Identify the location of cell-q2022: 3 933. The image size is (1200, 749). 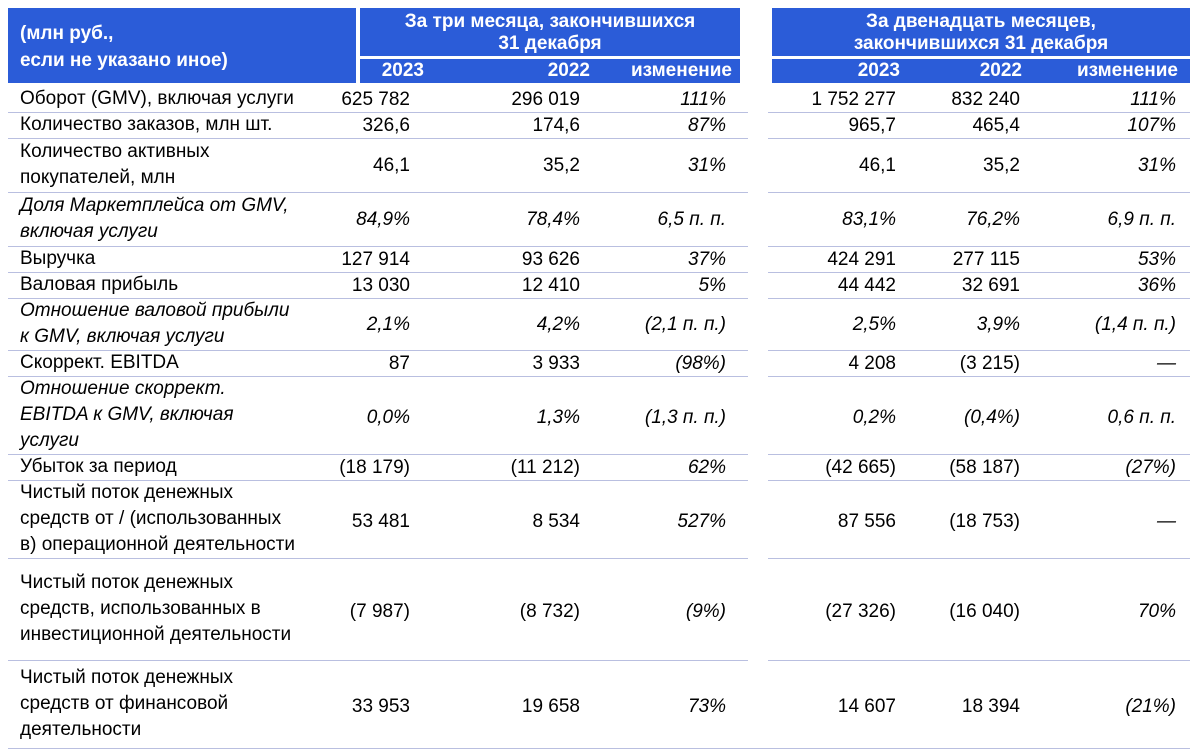
(556, 363).